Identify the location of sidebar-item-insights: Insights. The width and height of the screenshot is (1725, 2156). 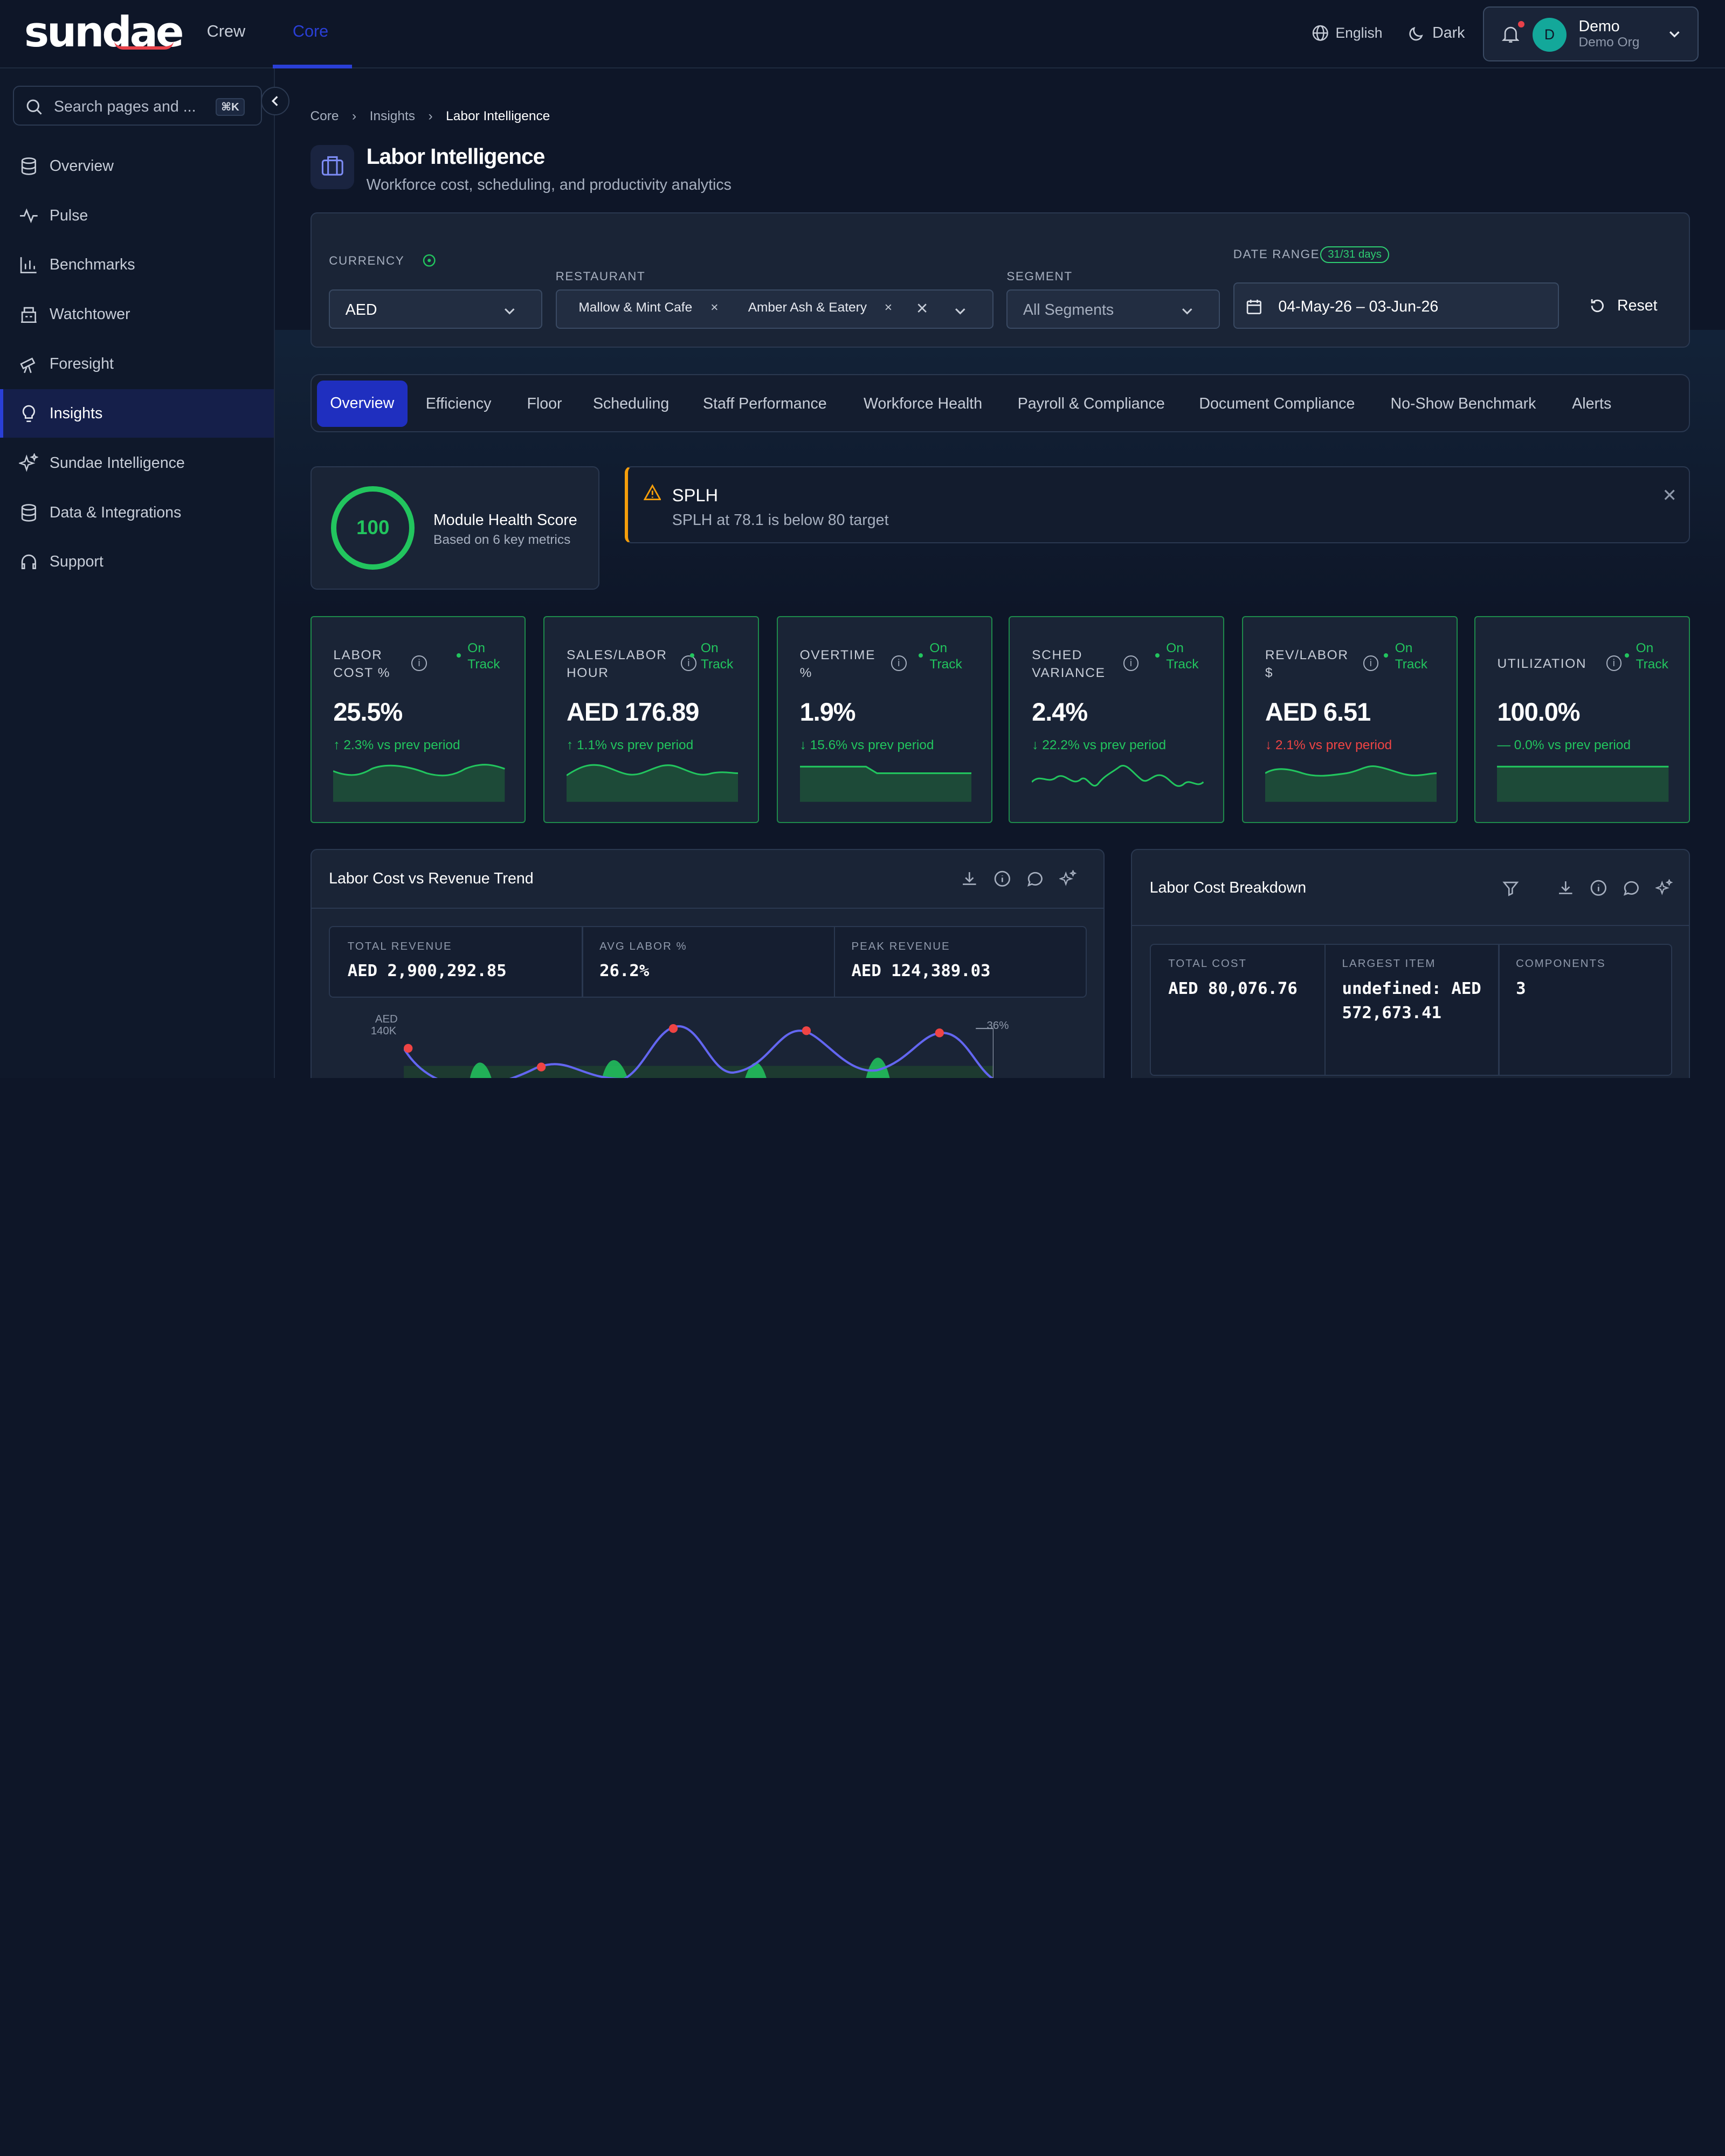
(137, 413).